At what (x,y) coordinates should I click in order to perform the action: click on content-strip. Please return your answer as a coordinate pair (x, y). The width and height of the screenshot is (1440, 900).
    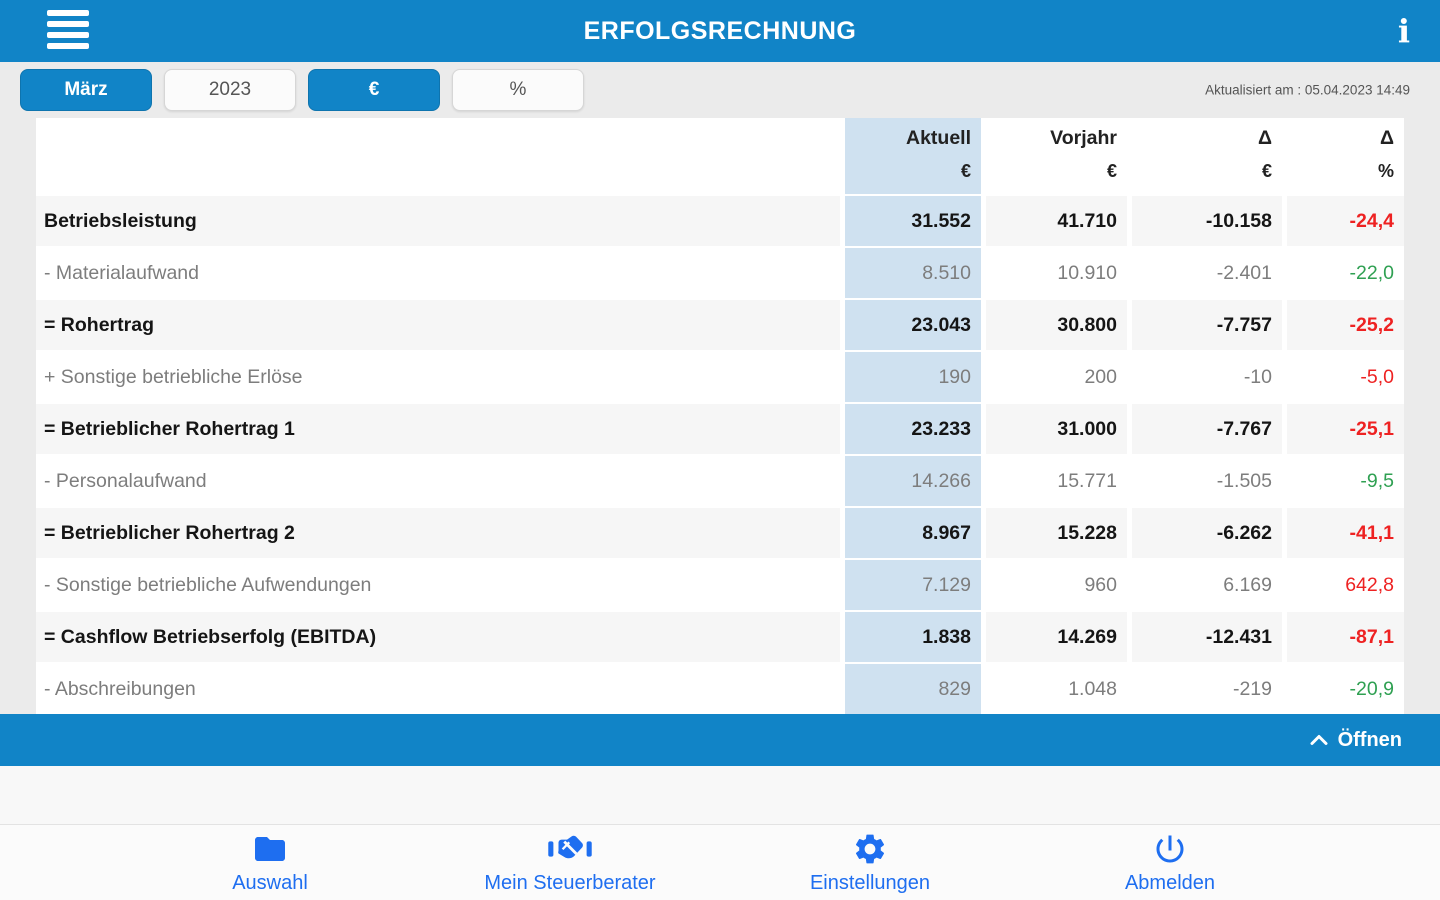
    Looking at the image, I should click on (720, 795).